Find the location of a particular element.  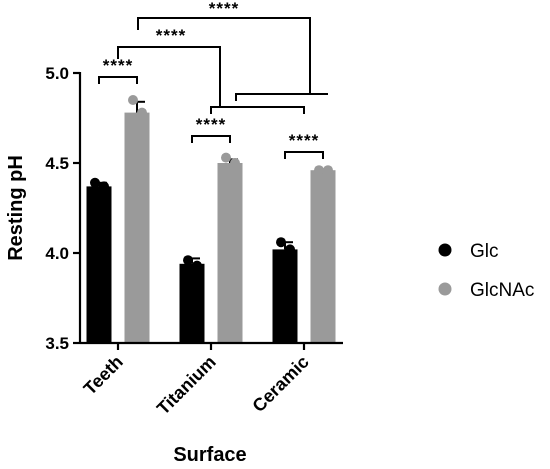

y-tick-label: 5.0 is located at coordinates (57, 73).